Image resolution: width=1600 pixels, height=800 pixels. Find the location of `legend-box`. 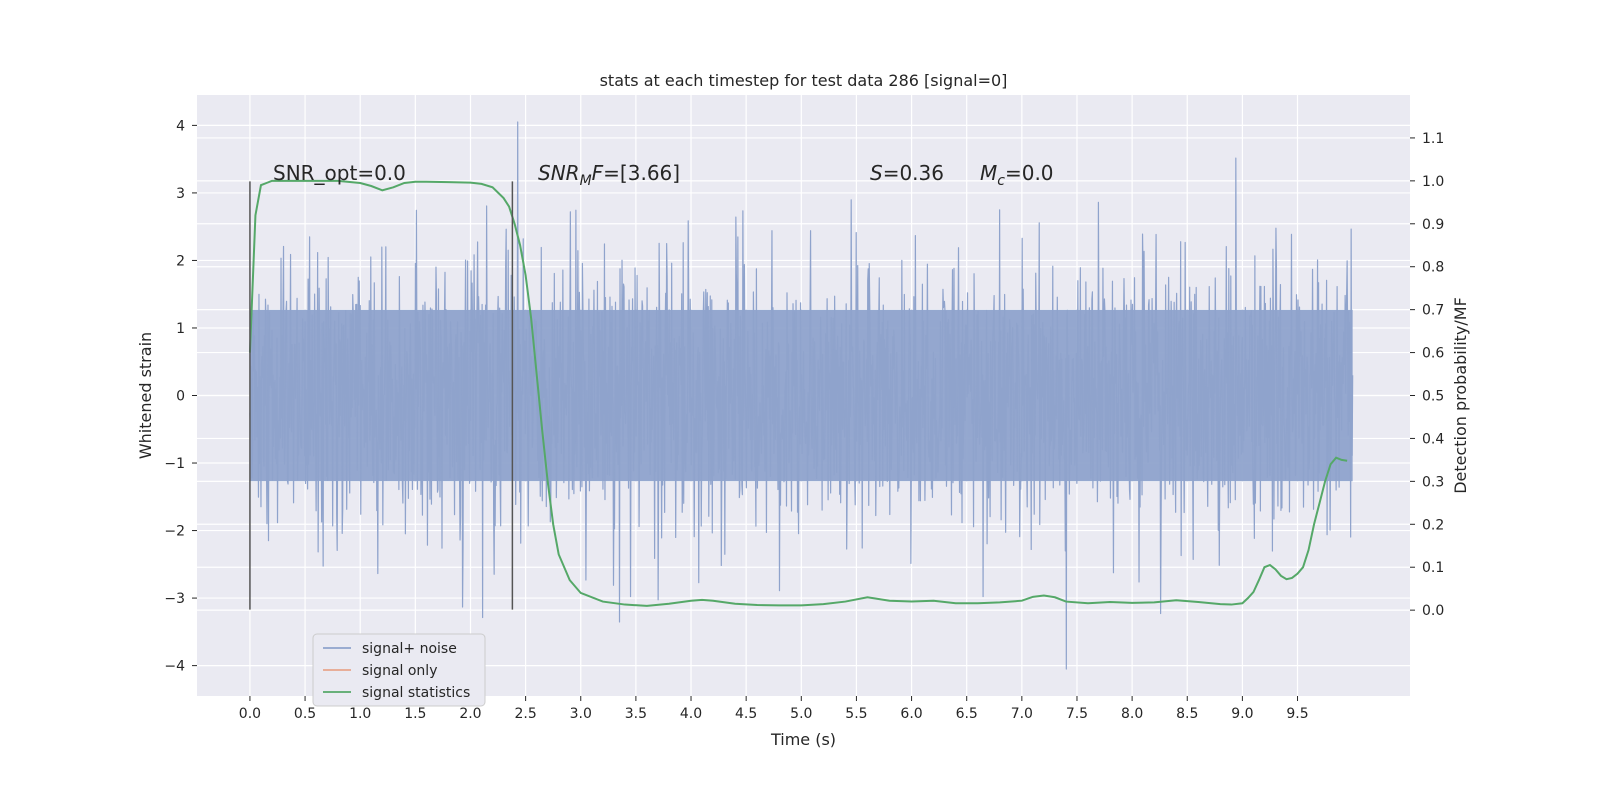

legend-box is located at coordinates (399, 670).